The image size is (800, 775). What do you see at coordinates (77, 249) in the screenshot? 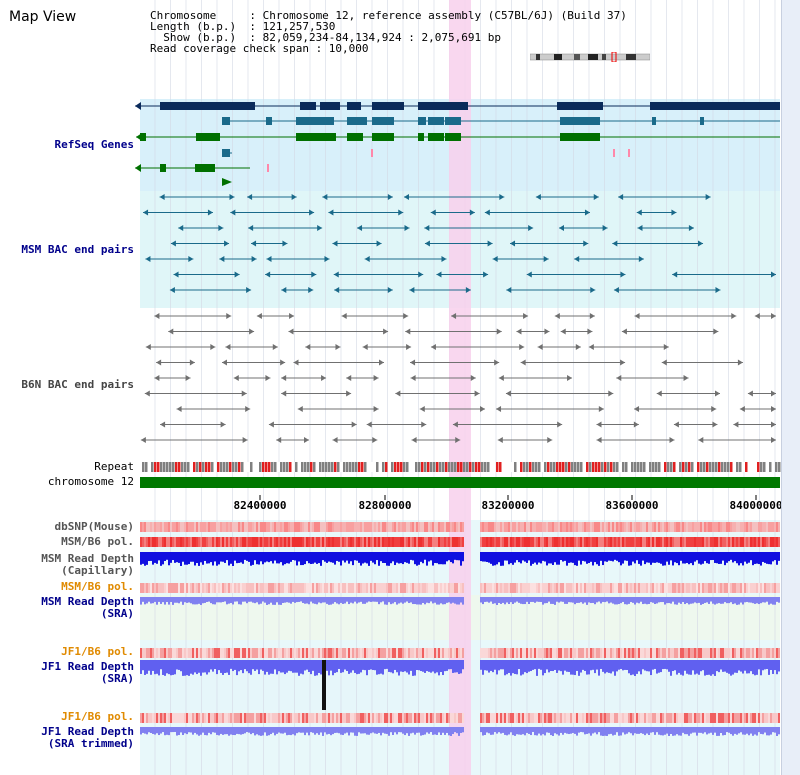
I see `track-label-msm-bac: MSM BAC end pairs` at bounding box center [77, 249].